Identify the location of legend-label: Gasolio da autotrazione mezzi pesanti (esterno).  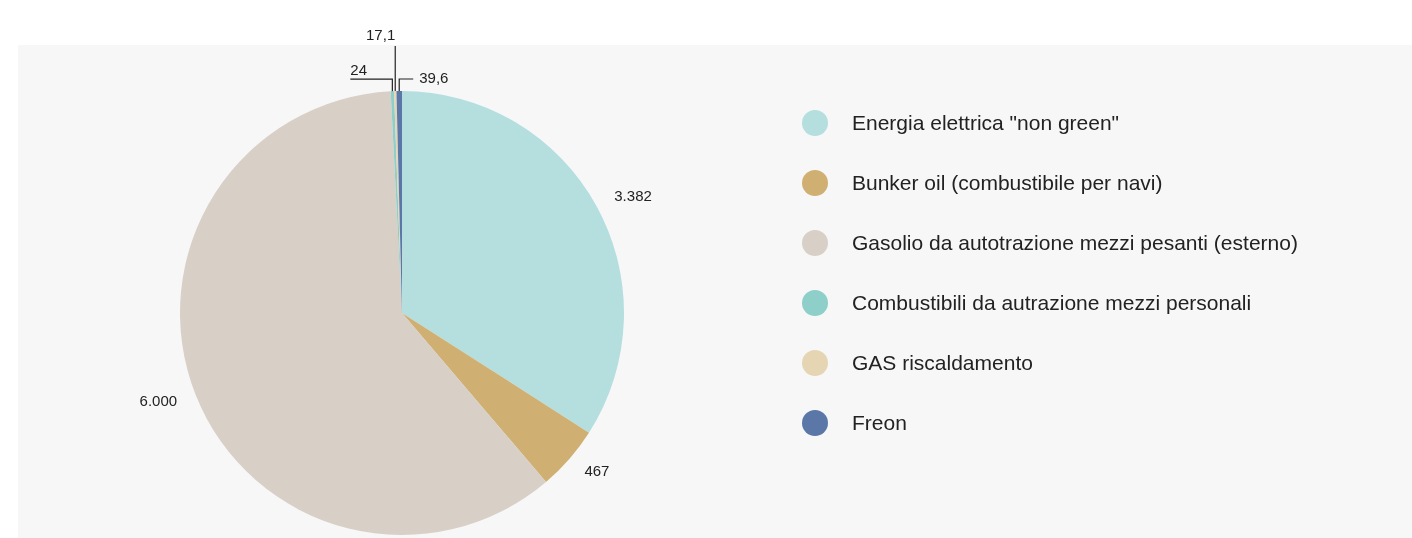
(1075, 243).